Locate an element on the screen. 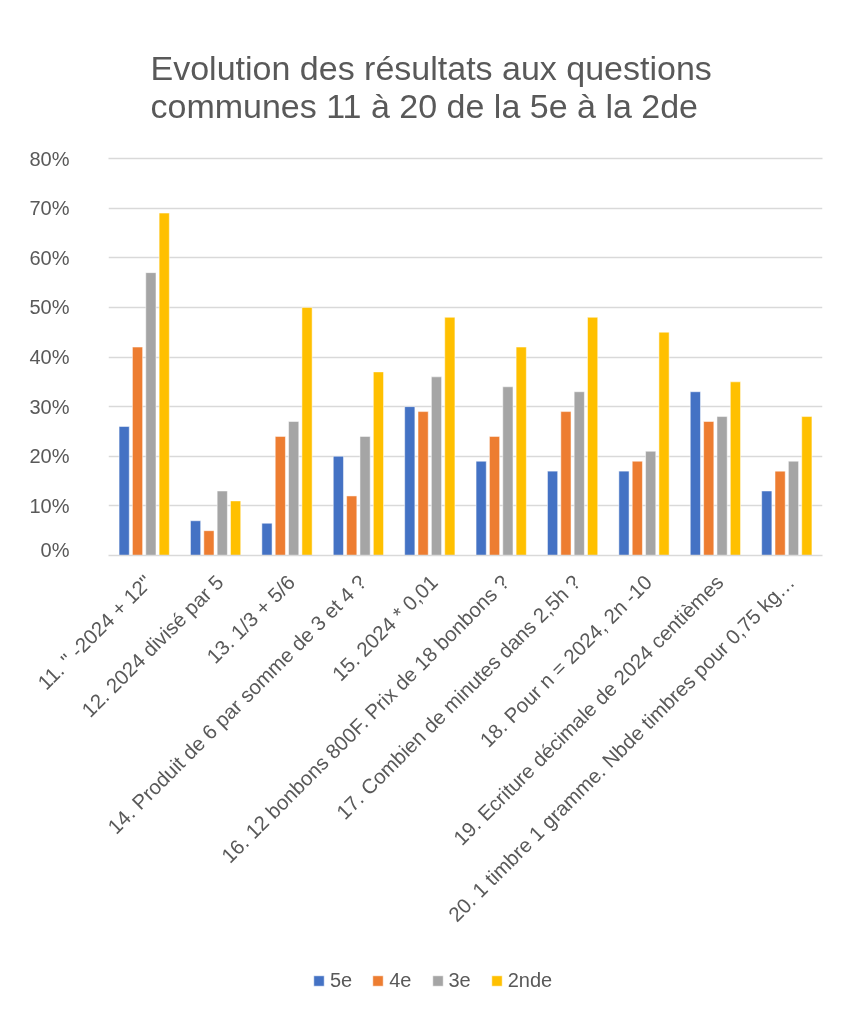  legend-label: 5e is located at coordinates (341, 980).